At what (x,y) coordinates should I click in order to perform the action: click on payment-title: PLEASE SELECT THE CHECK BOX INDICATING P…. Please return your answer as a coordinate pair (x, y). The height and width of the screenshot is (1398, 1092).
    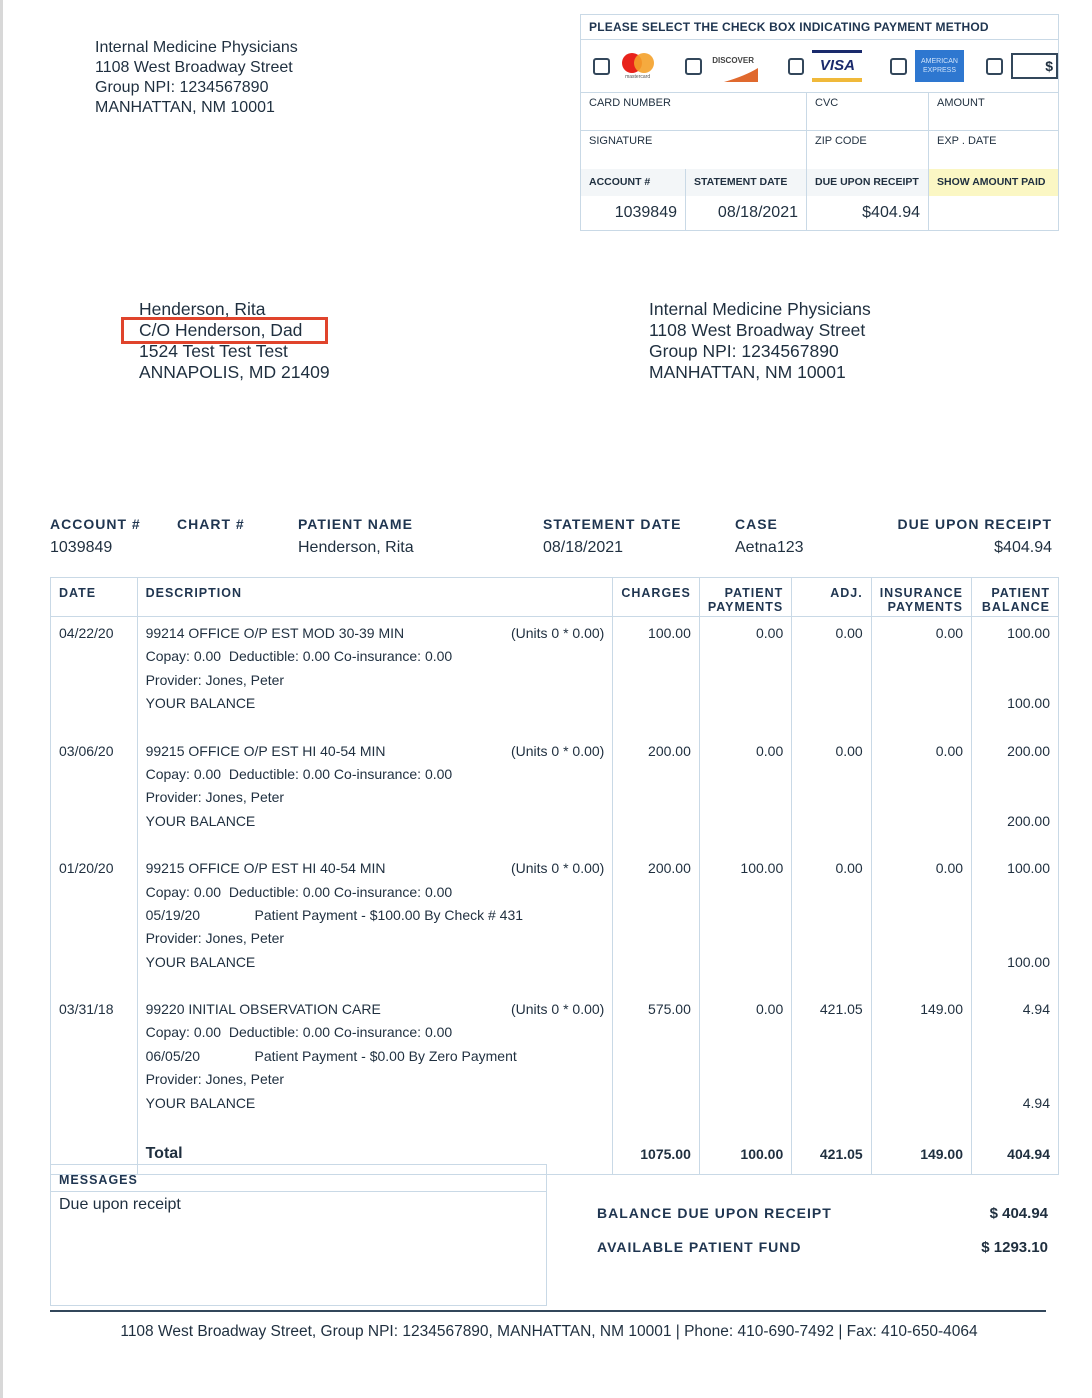
    Looking at the image, I should click on (819, 27).